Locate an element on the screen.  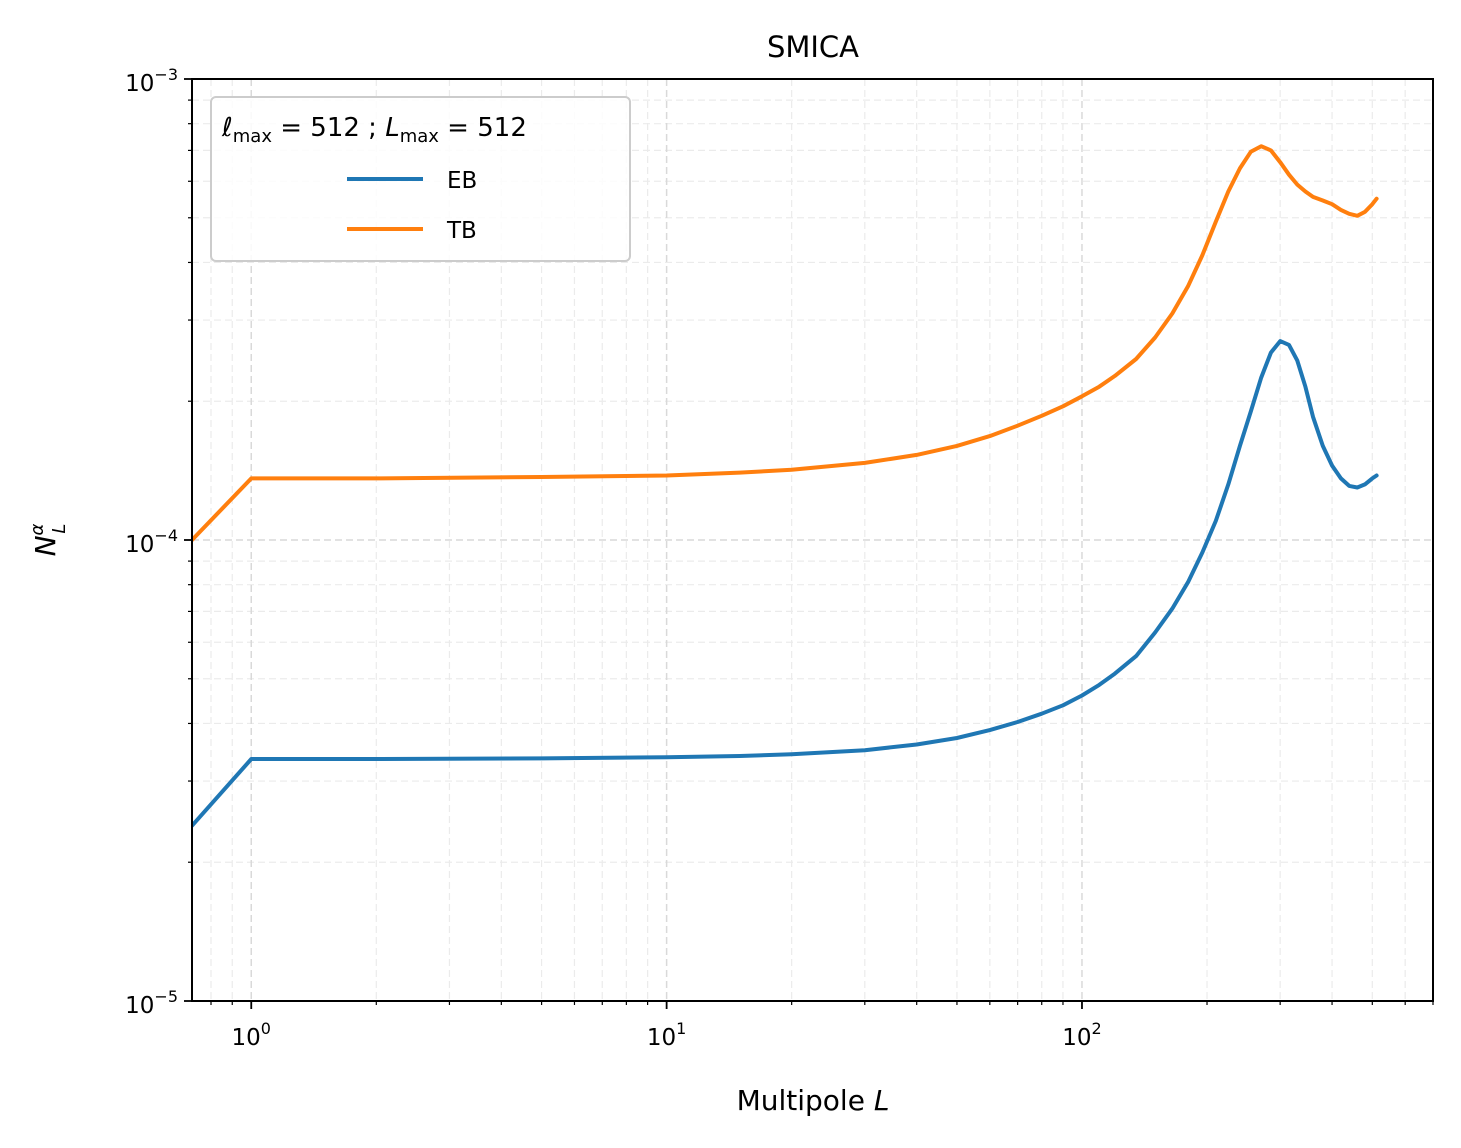
y-axis-label: NαL is located at coordinates (48, 539).